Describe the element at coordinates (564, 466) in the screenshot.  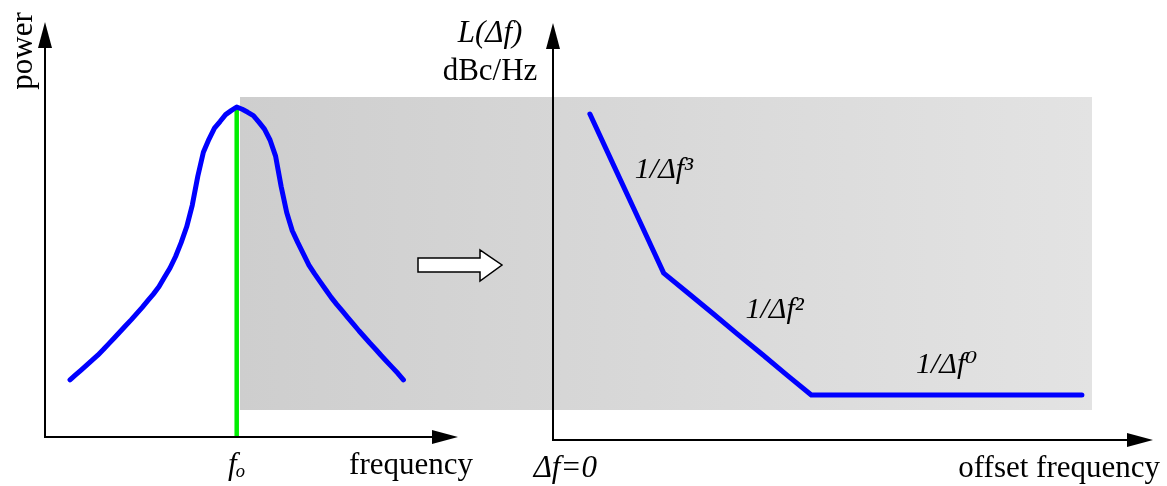
I see `text: Δf=0` at that location.